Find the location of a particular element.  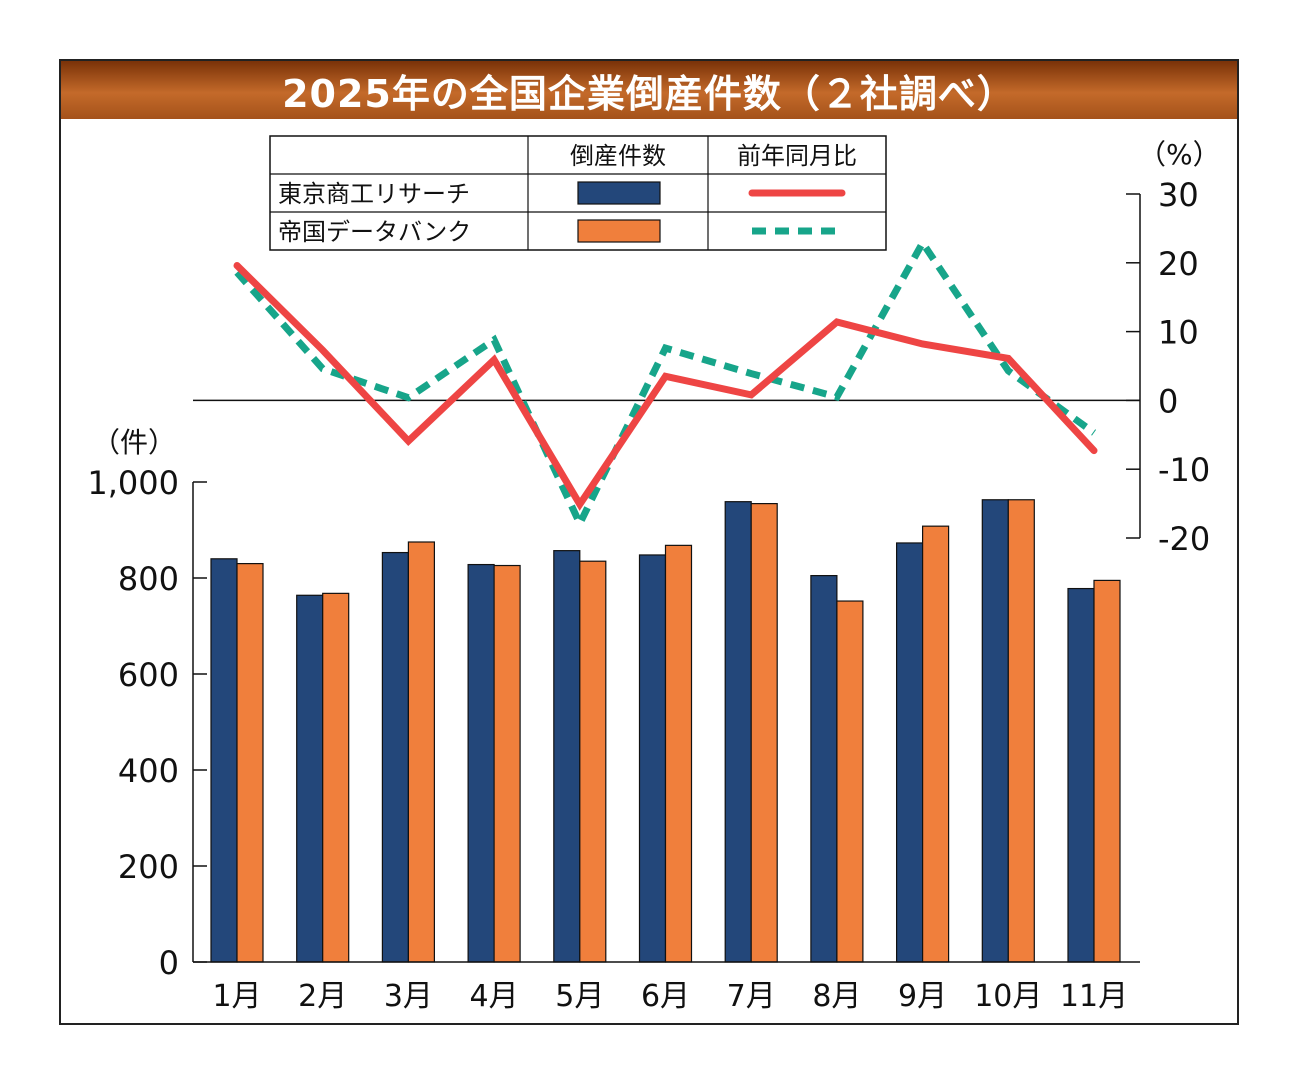

left-tick-label: 0 is located at coordinates (169, 963).